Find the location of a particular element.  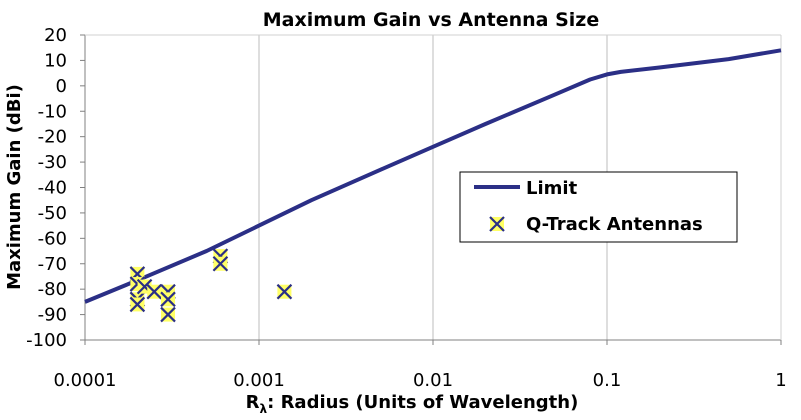

y-tick-label: -40 is located at coordinates (52, 188).